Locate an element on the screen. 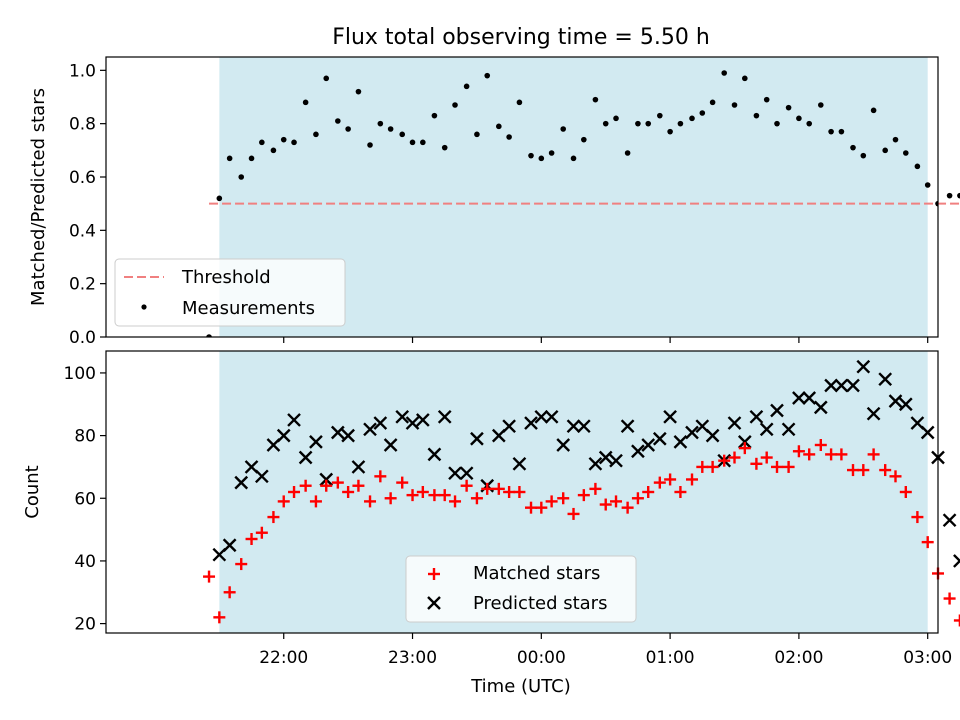 This screenshot has width=960, height=720. bottom-y-axis: 20 40 60 80 100 is located at coordinates (85, 499).